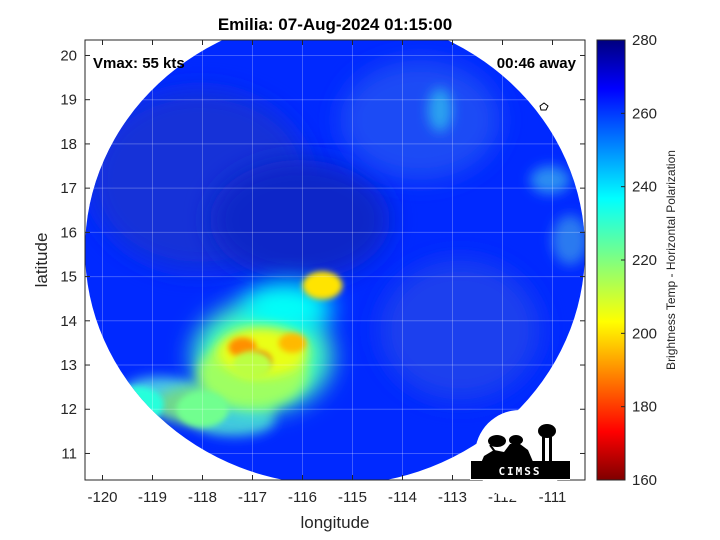 The width and height of the screenshot is (720, 540). I want to click on colorbar-tick-label: 260, so click(644, 113).